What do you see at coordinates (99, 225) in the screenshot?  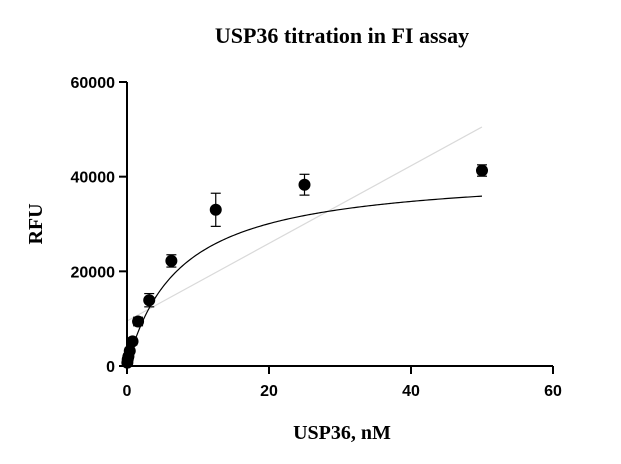 I see `y-ticks: 0 20000 40000 60000` at bounding box center [99, 225].